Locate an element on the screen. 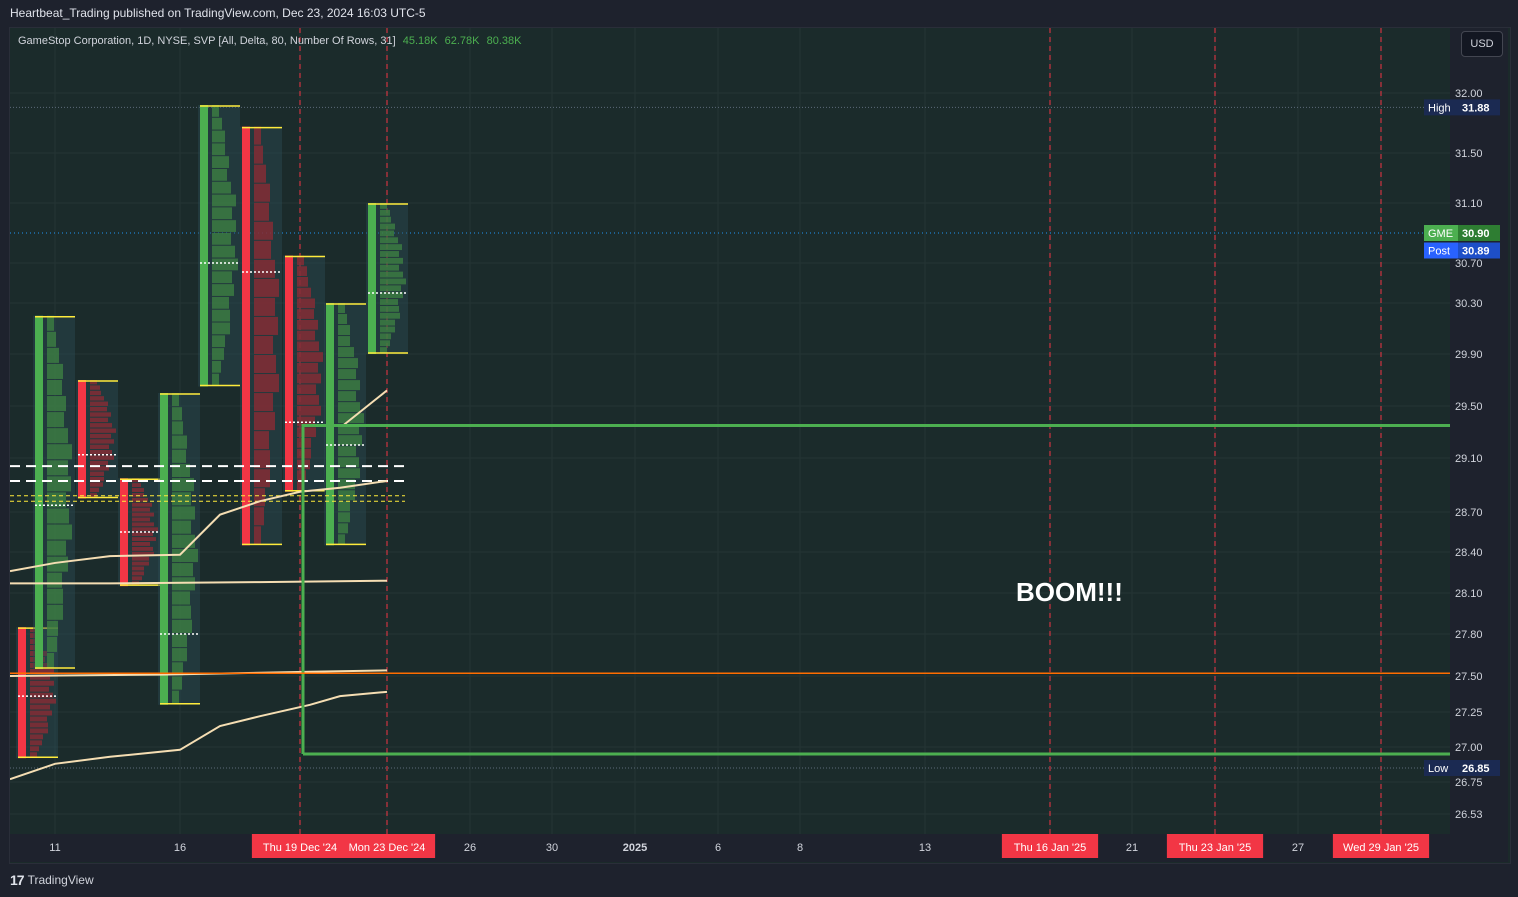  price-tick-label: 30.30 is located at coordinates (1469, 304).